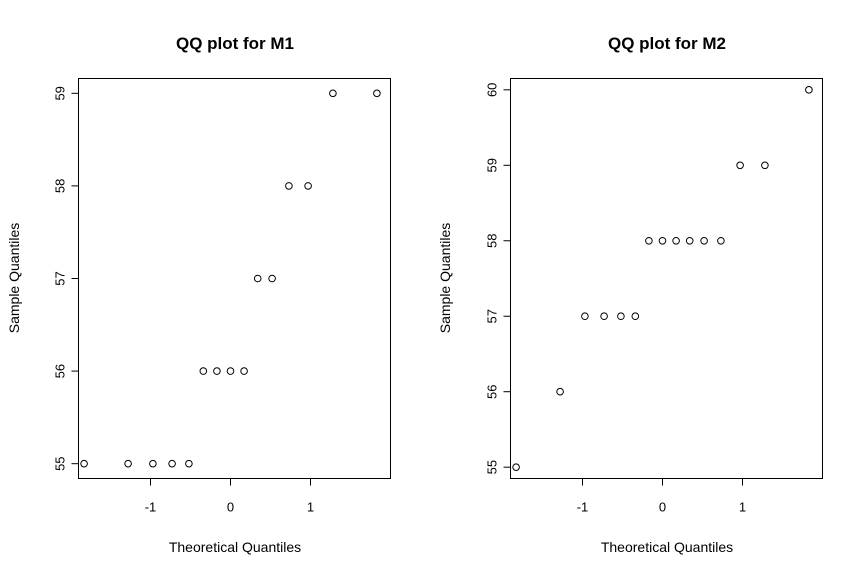 The height and width of the screenshot is (576, 864). What do you see at coordinates (492, 391) in the screenshot?
I see `y-tick-label-m2: 56` at bounding box center [492, 391].